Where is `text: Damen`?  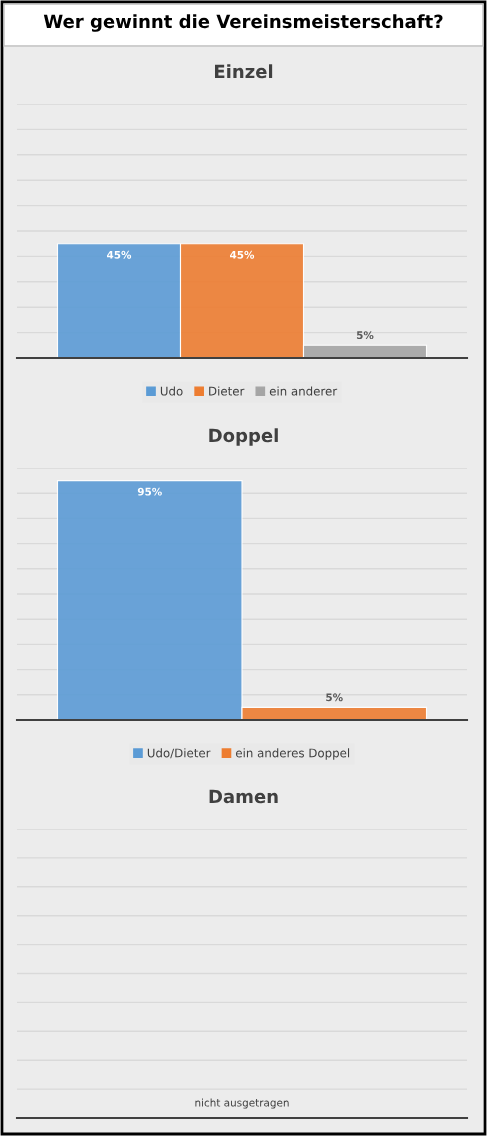
text: Damen is located at coordinates (243, 796).